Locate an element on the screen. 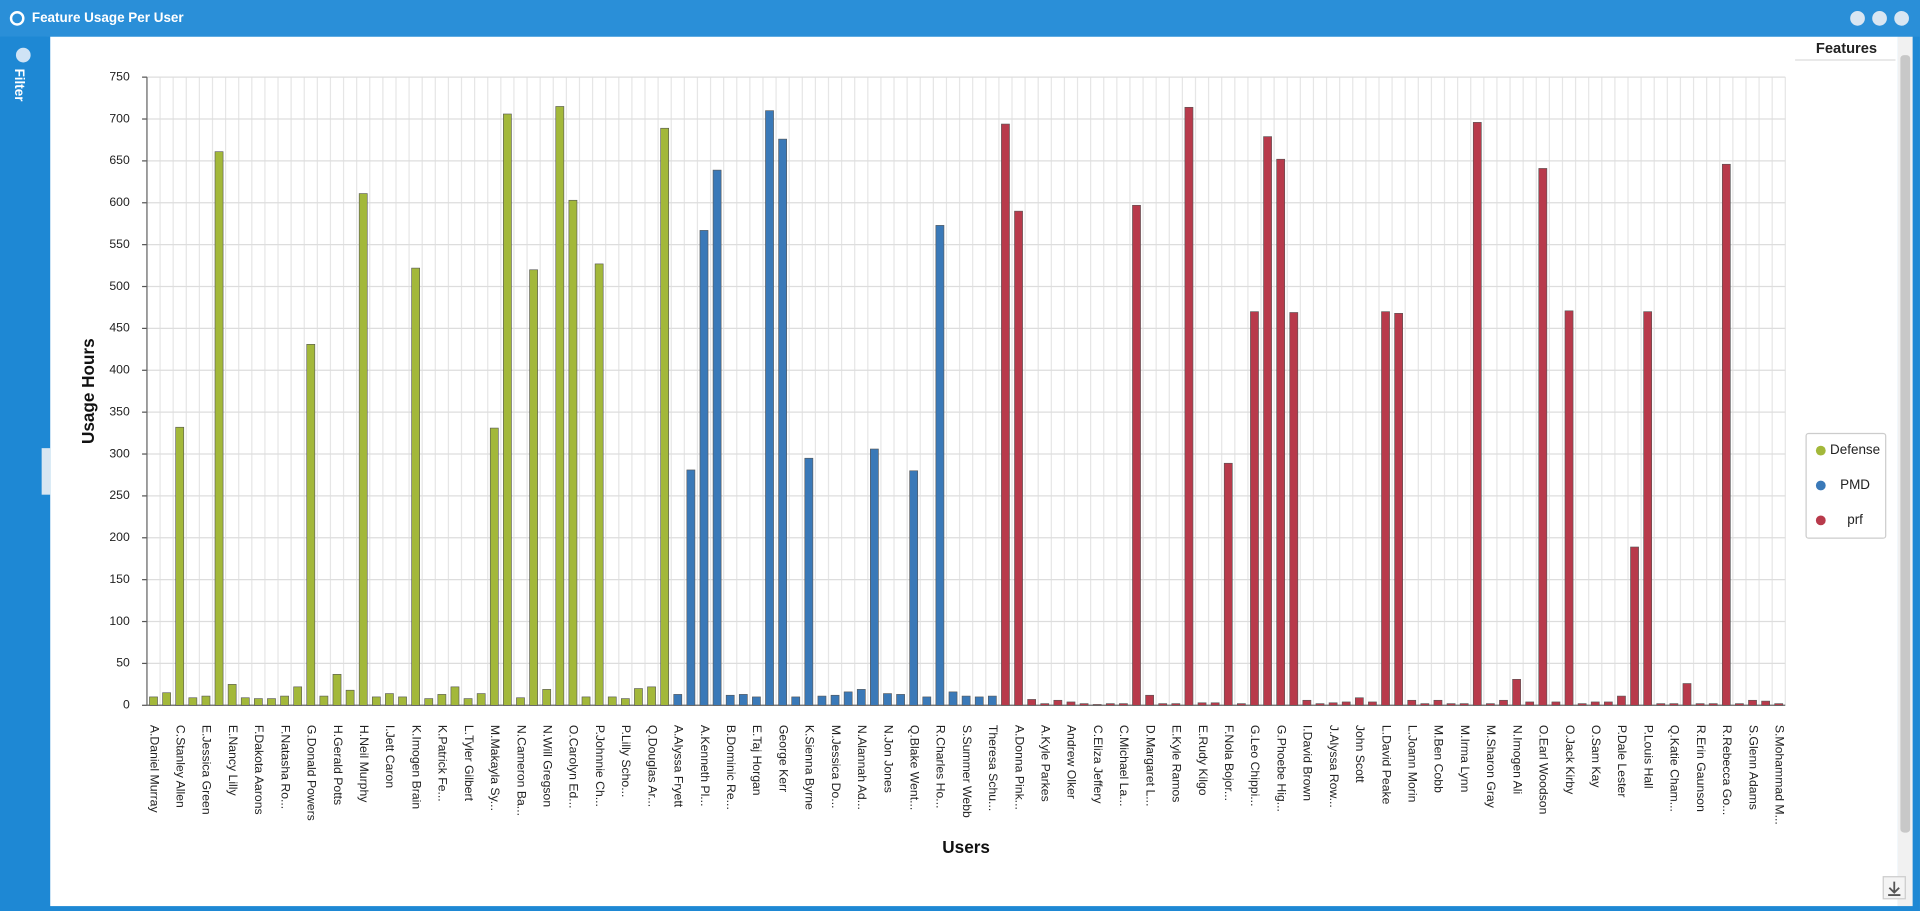  x-tick-label: L.David Peake is located at coordinates (1386, 765).